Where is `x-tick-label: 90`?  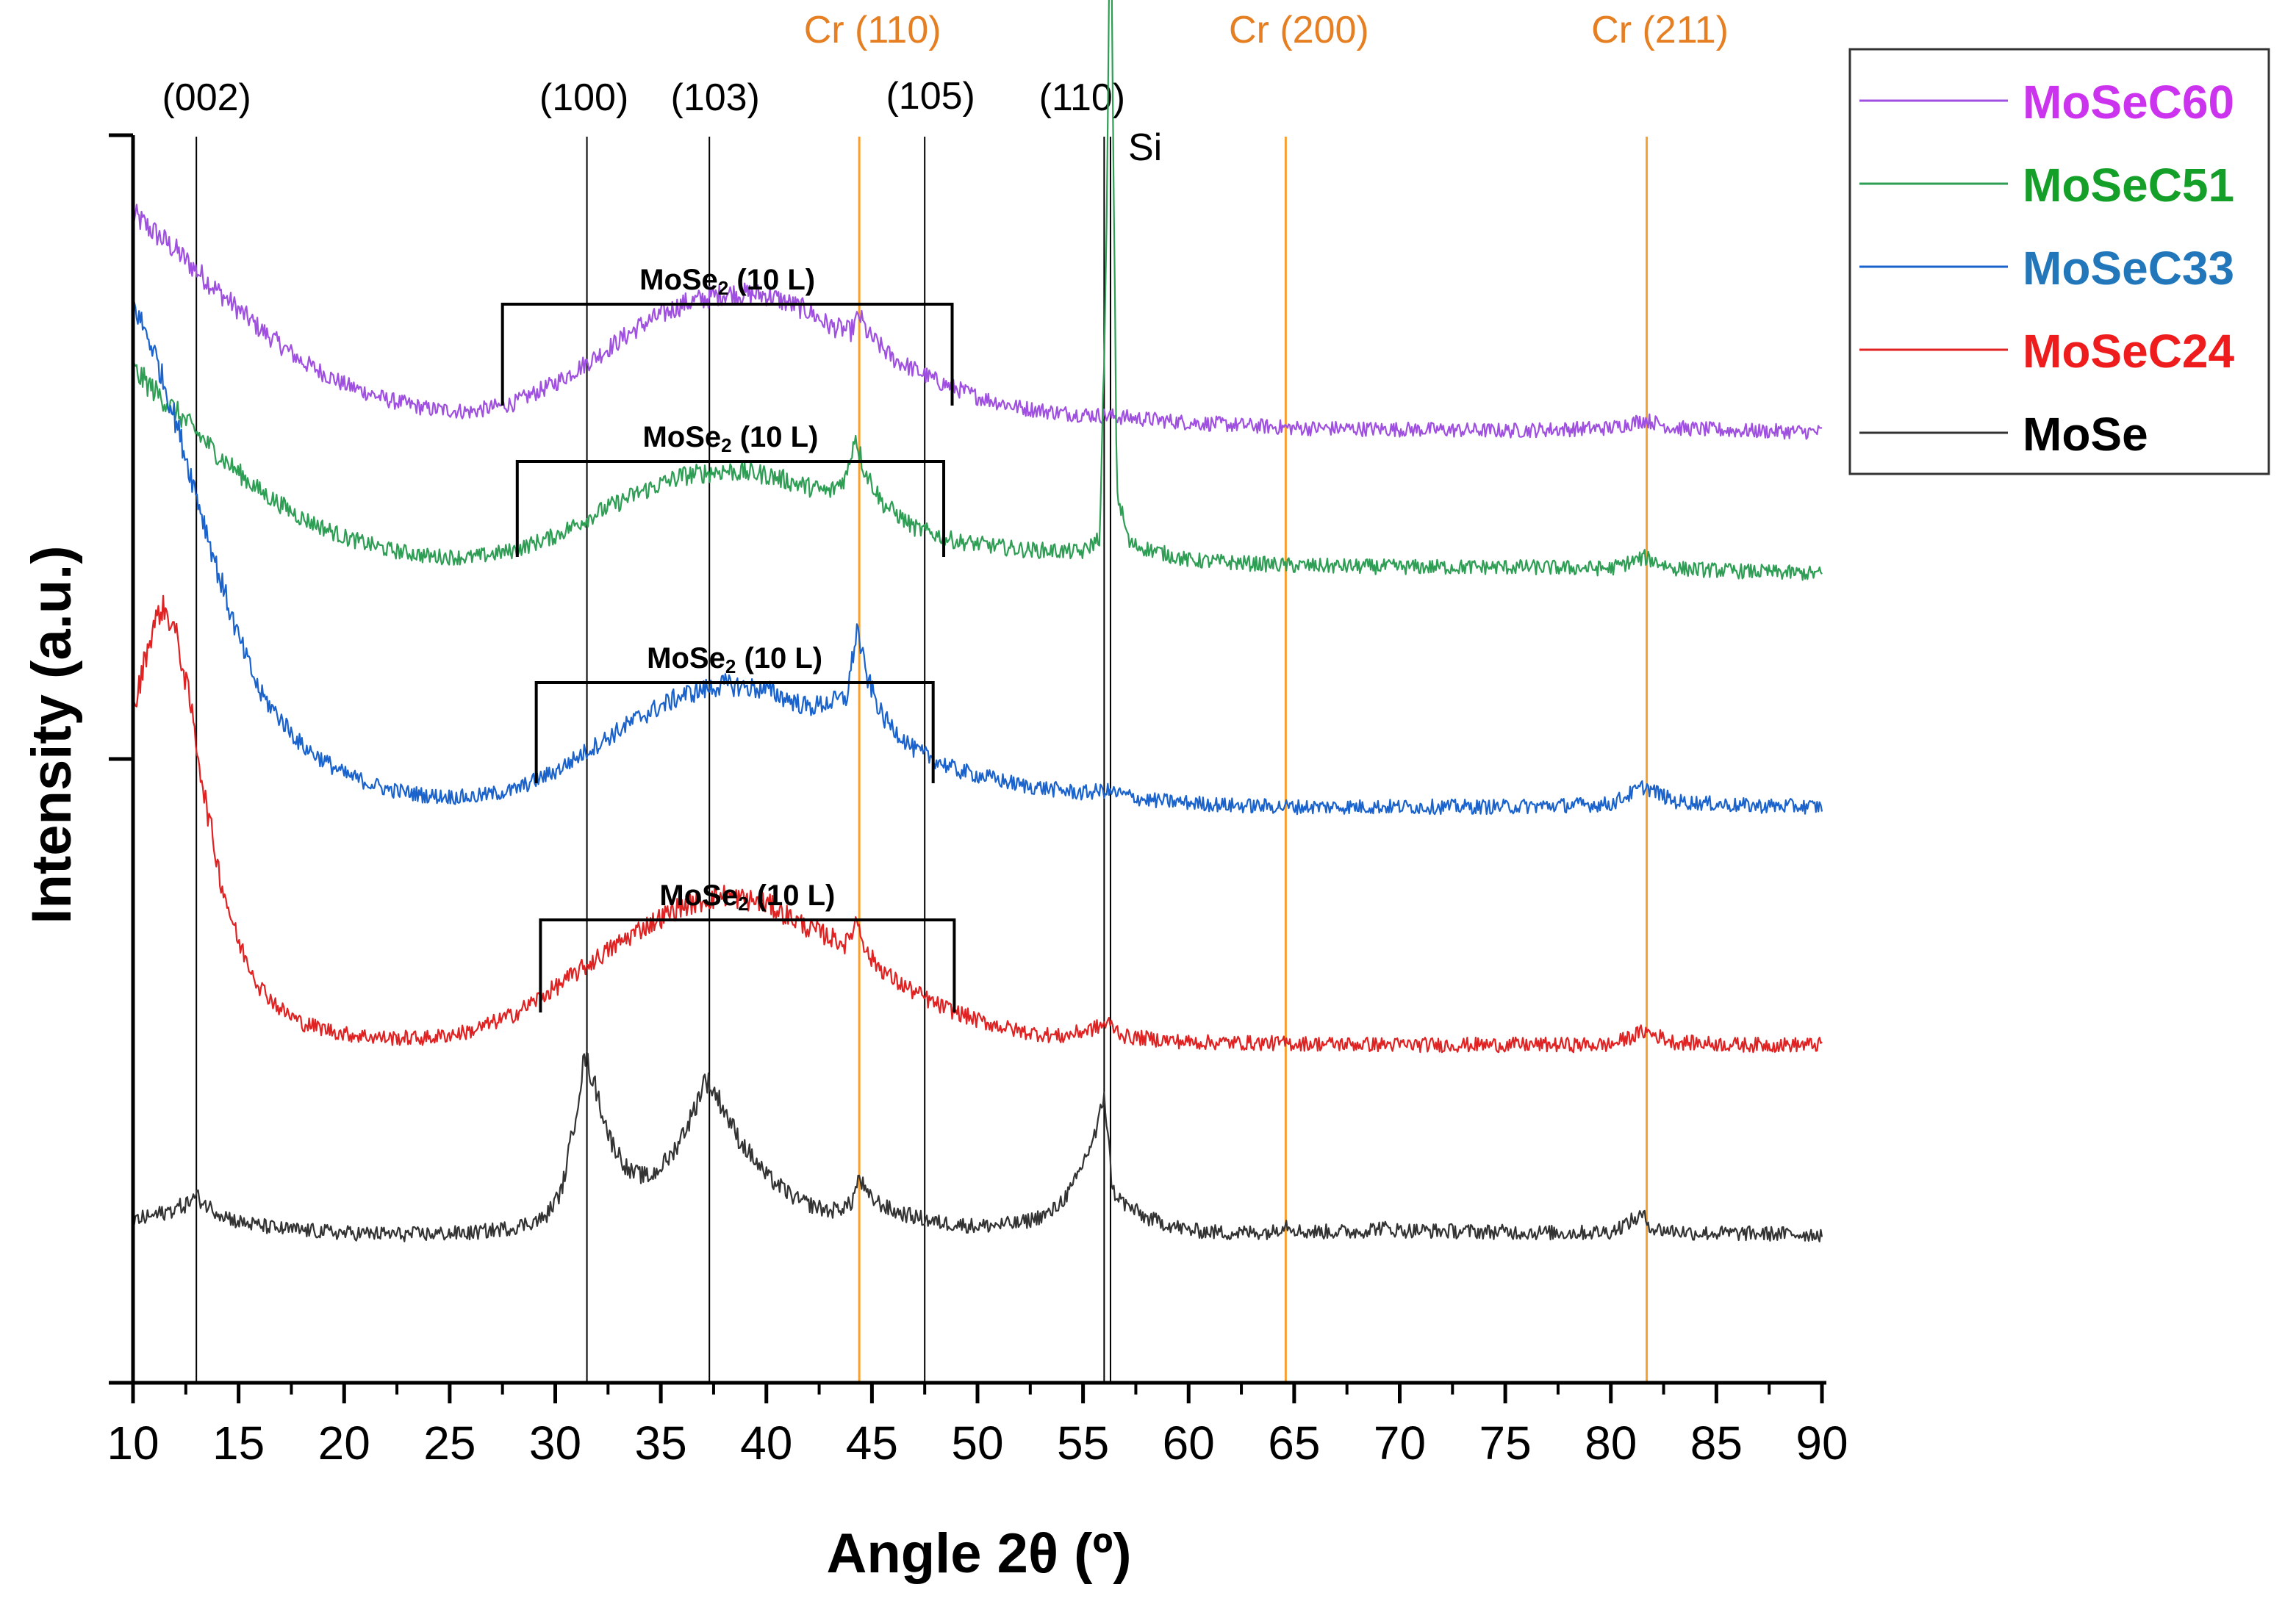 x-tick-label: 90 is located at coordinates (1822, 1443).